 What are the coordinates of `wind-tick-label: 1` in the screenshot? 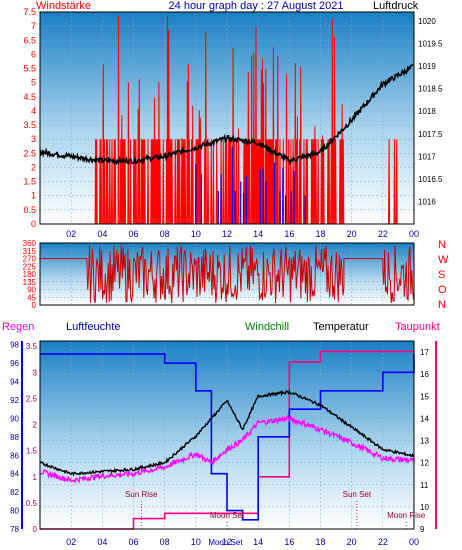 It's located at (33, 196).